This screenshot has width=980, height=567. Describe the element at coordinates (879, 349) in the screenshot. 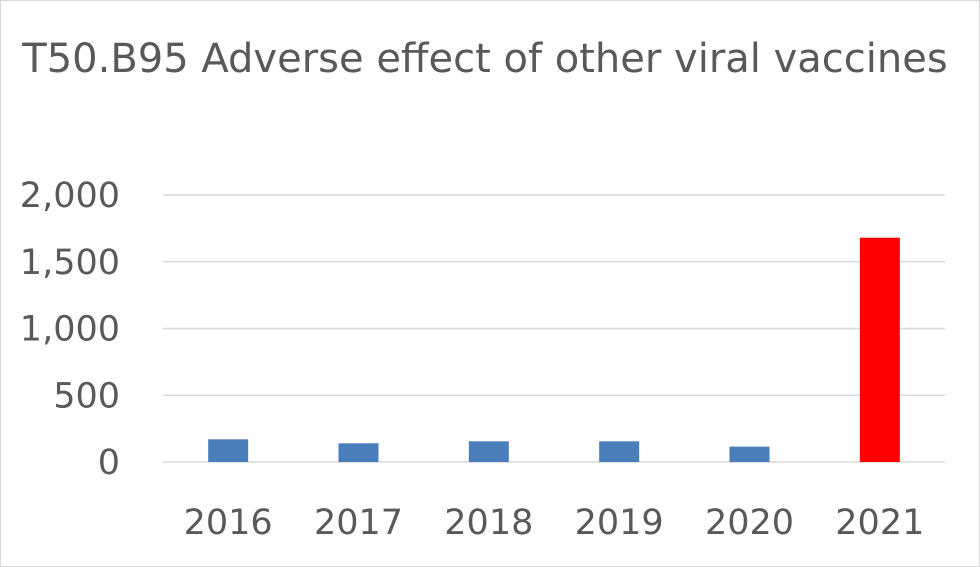

I see `bar-2021` at that location.